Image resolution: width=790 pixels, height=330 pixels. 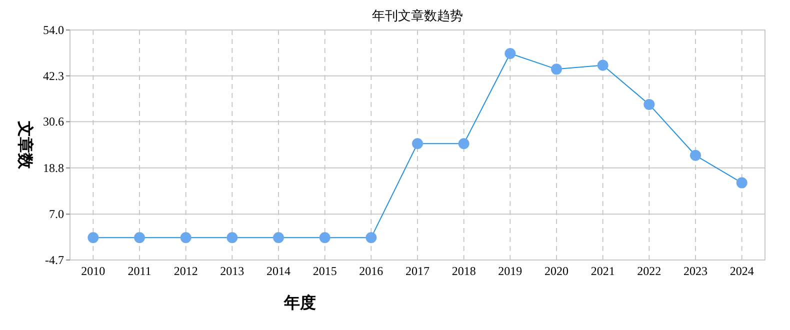 I want to click on y-tick-label: 54.0, so click(x=53, y=30).